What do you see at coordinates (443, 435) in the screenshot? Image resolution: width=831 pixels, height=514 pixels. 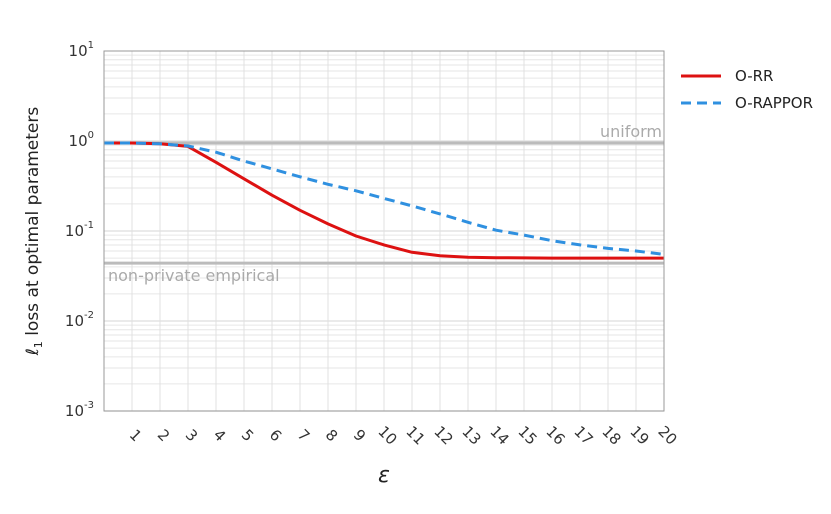 I see `x-tick-label: 12` at bounding box center [443, 435].